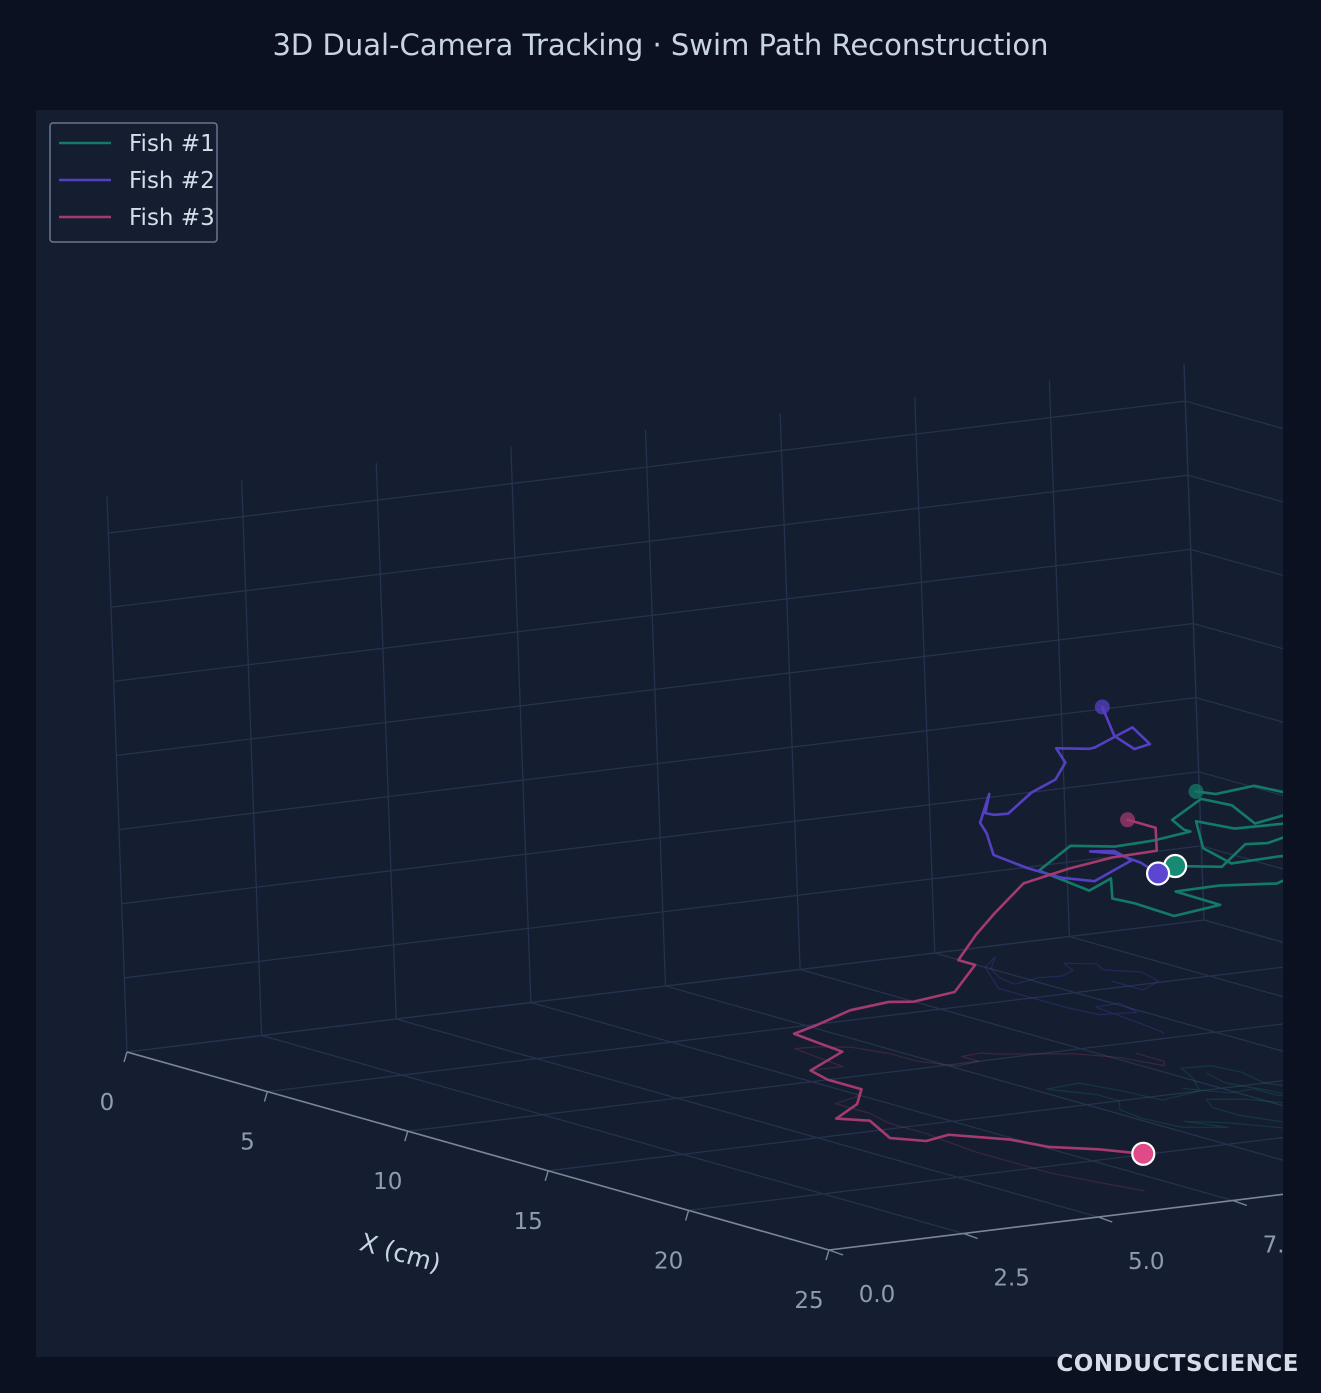 This screenshot has height=1393, width=1321. Describe the element at coordinates (1011, 1279) in the screenshot. I see `y-tick-label: 2.5` at that location.